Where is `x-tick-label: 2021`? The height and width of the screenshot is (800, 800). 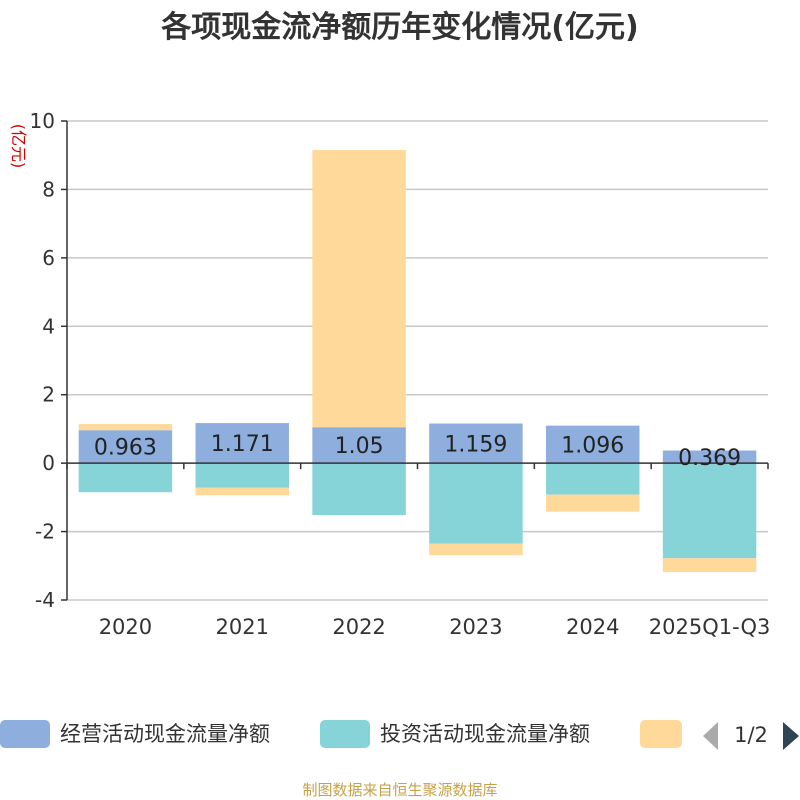 x-tick-label: 2021 is located at coordinates (242, 627).